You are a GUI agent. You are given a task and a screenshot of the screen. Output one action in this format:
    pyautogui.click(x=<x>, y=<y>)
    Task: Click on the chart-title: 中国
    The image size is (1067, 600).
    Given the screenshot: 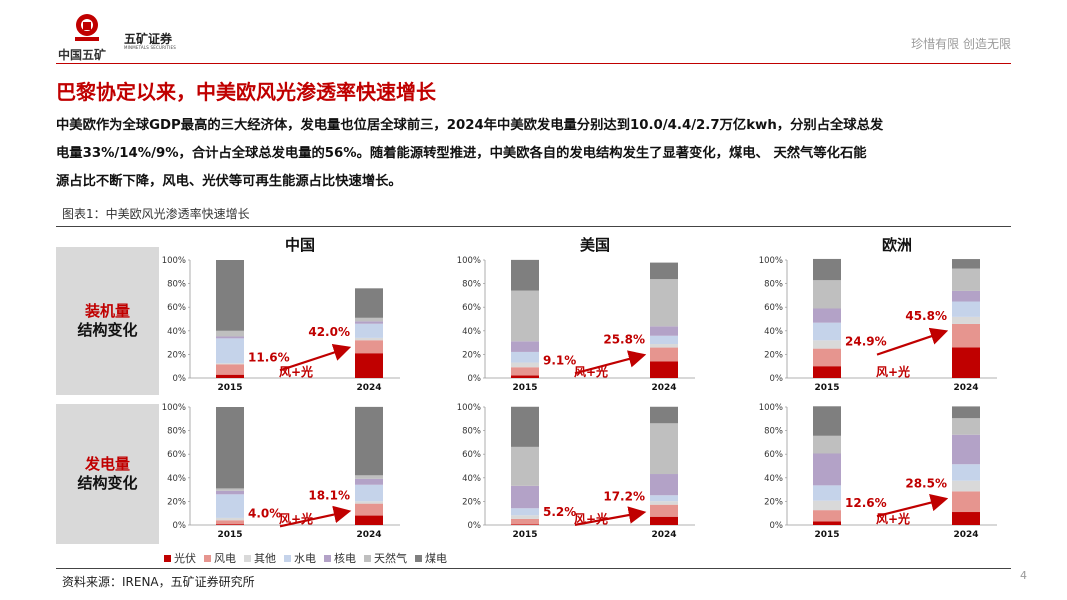 What is the action you would take?
    pyautogui.click(x=300, y=245)
    